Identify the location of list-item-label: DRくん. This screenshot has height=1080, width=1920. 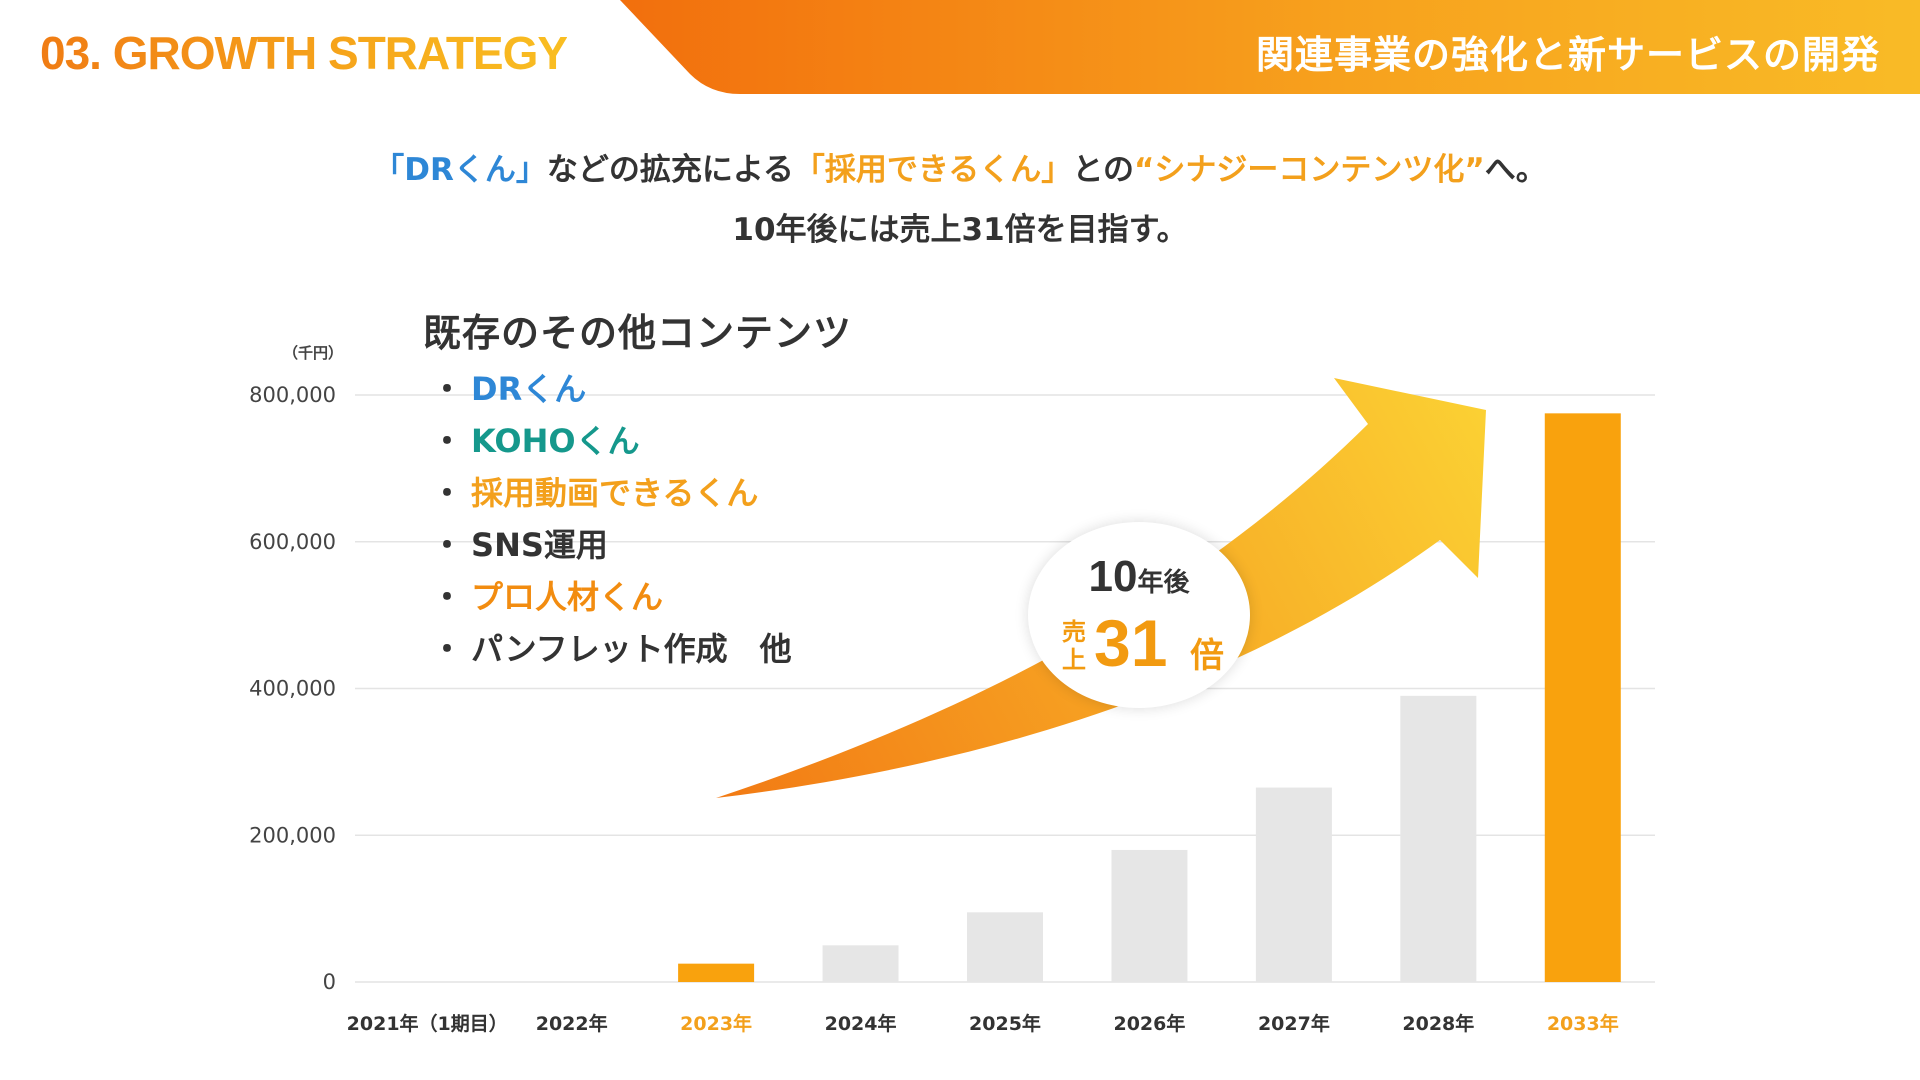
(529, 389).